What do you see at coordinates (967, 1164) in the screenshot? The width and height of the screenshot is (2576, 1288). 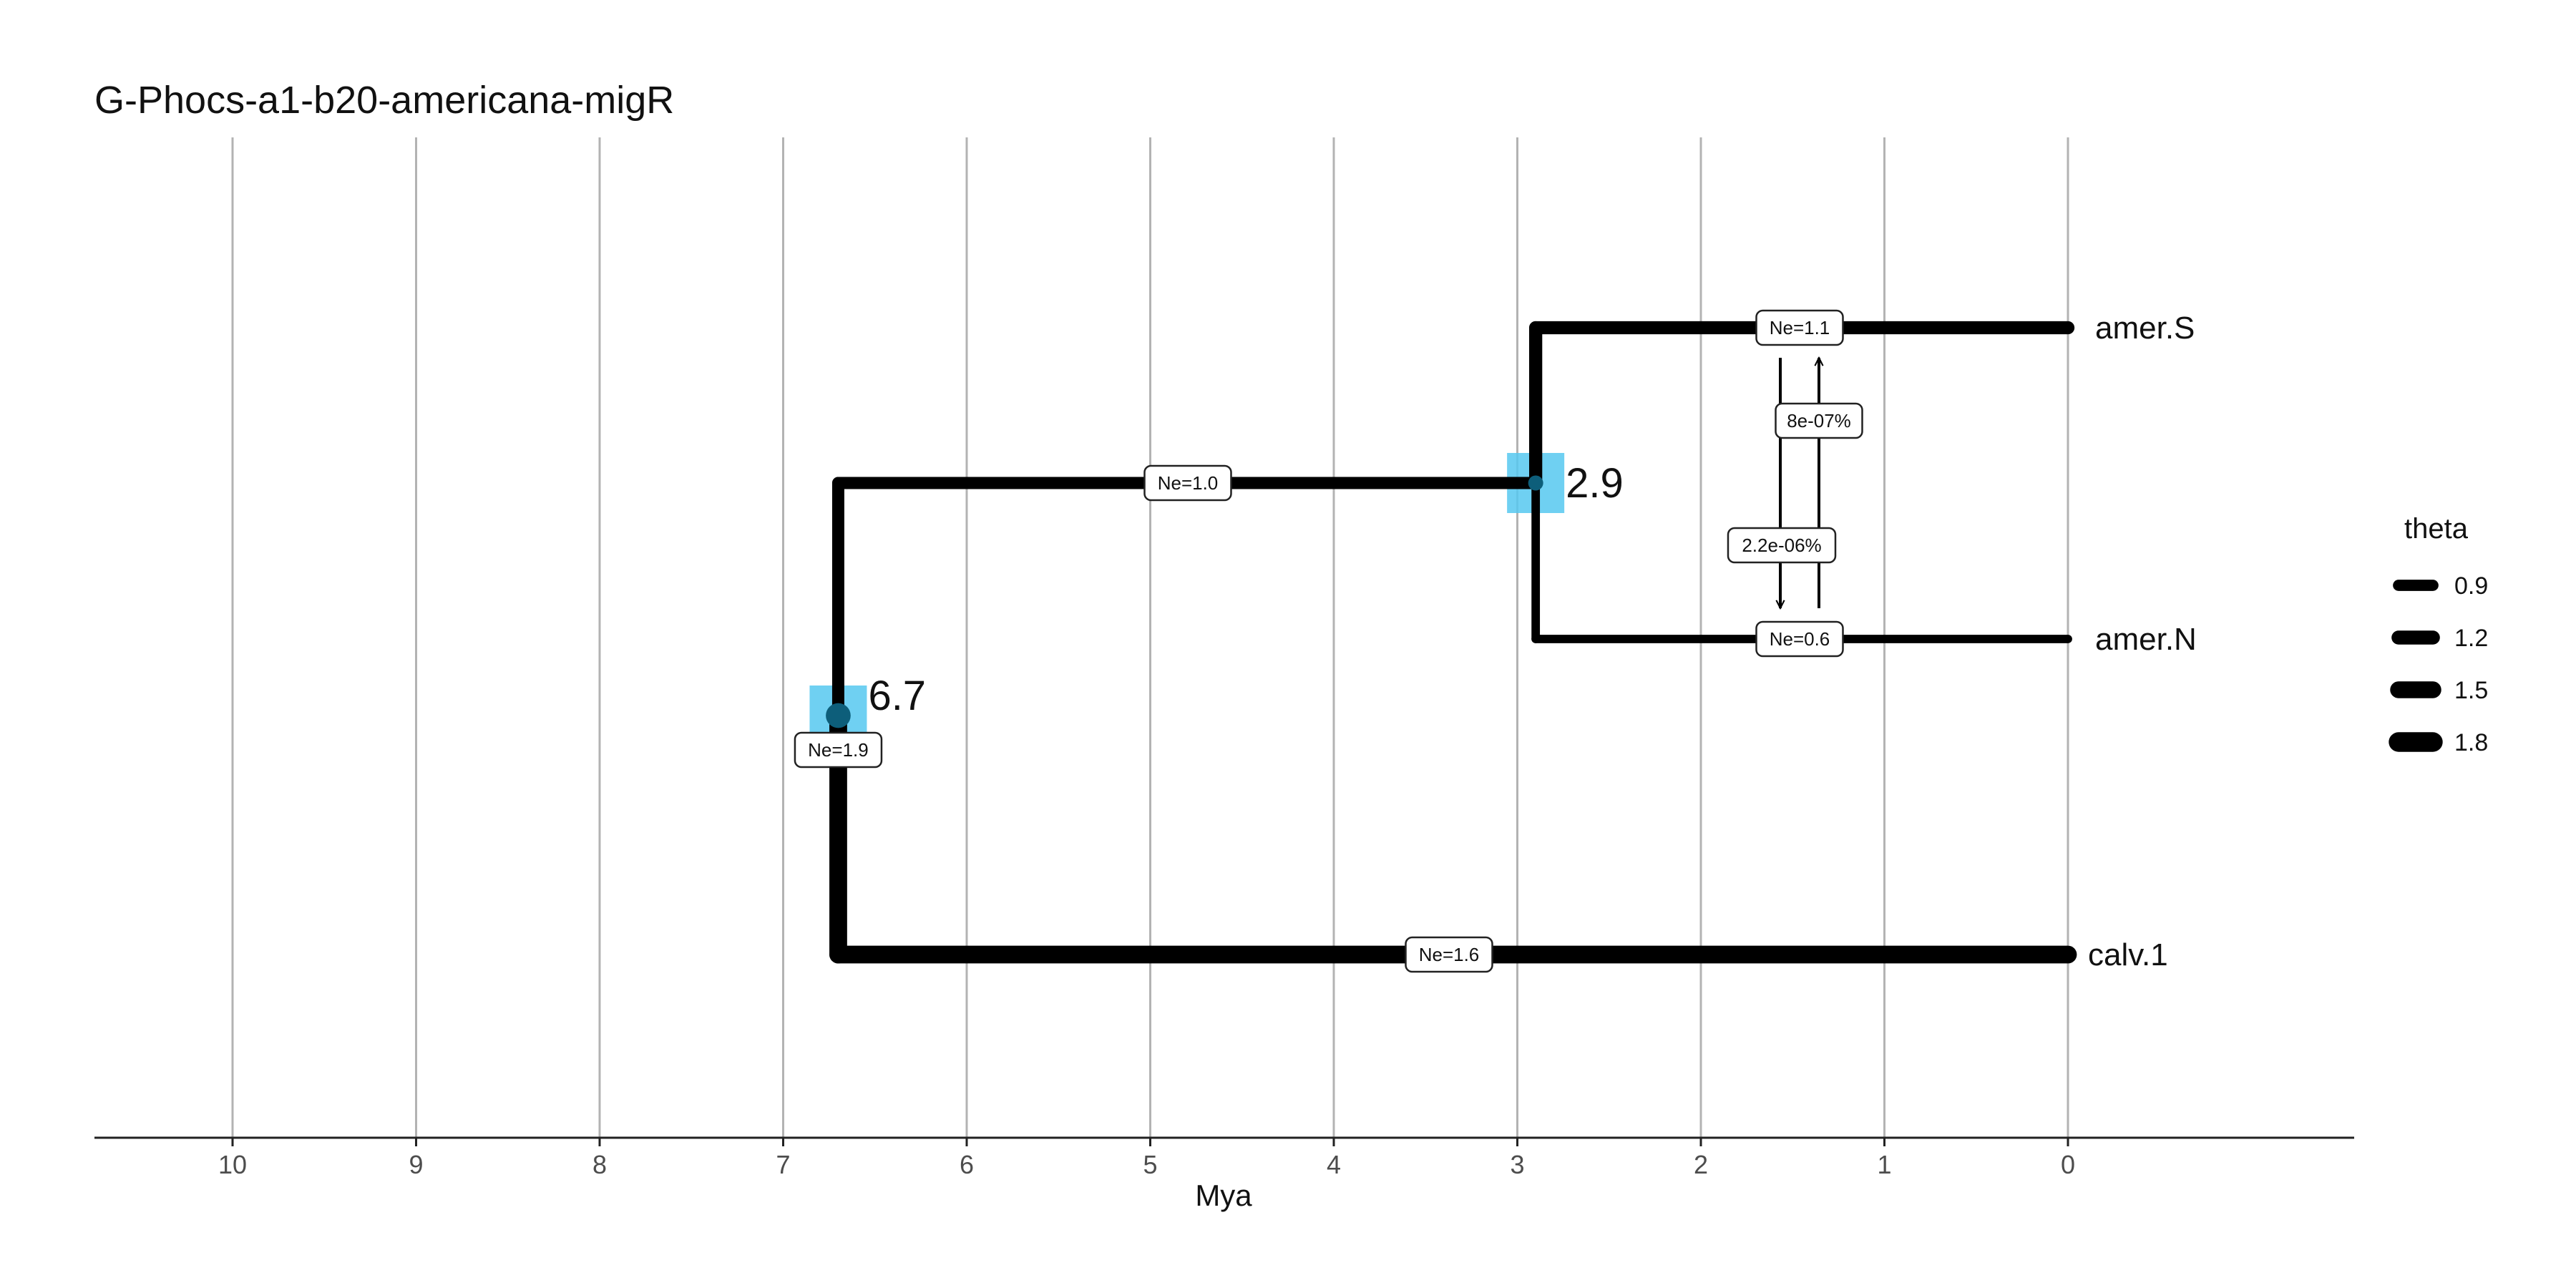 I see `x-tick-label: 6` at bounding box center [967, 1164].